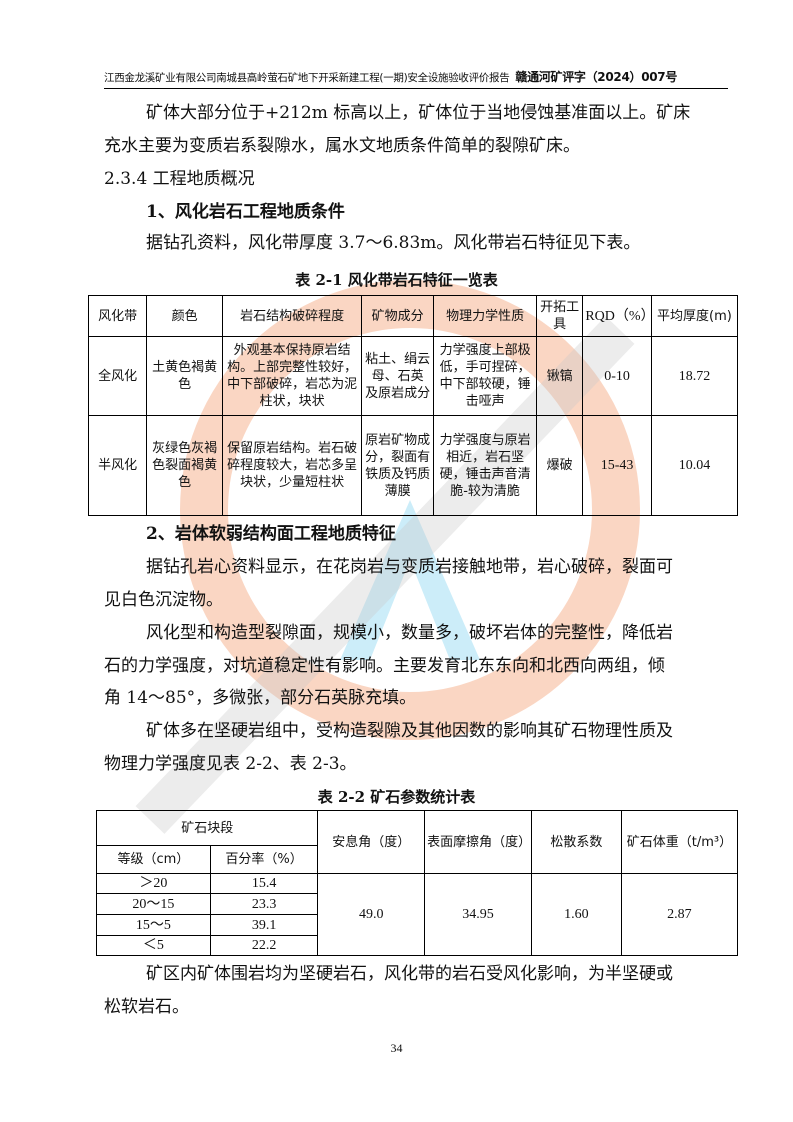 This screenshot has height=1122, width=793. Describe the element at coordinates (264, 925) in the screenshot. I see `cell: 39.1` at that location.